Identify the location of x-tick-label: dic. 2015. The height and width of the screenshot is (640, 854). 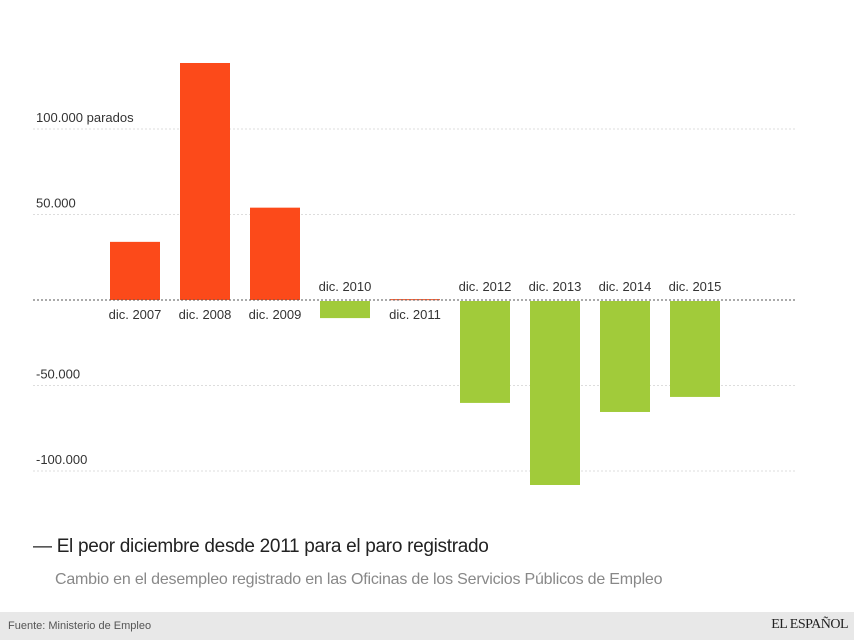
(695, 286).